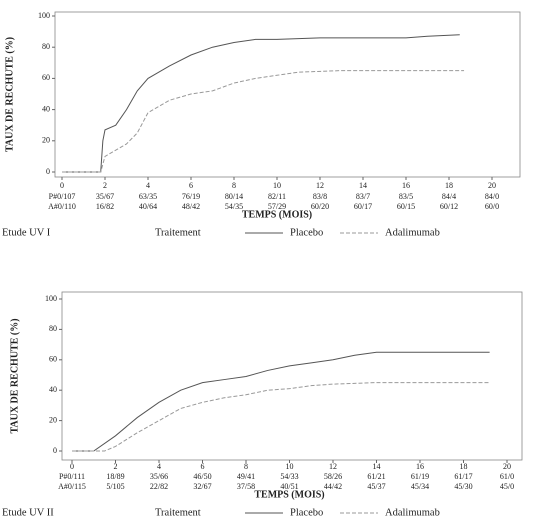 This screenshot has height=524, width=533. I want to click on at-risk-label: 60/12, so click(449, 206).